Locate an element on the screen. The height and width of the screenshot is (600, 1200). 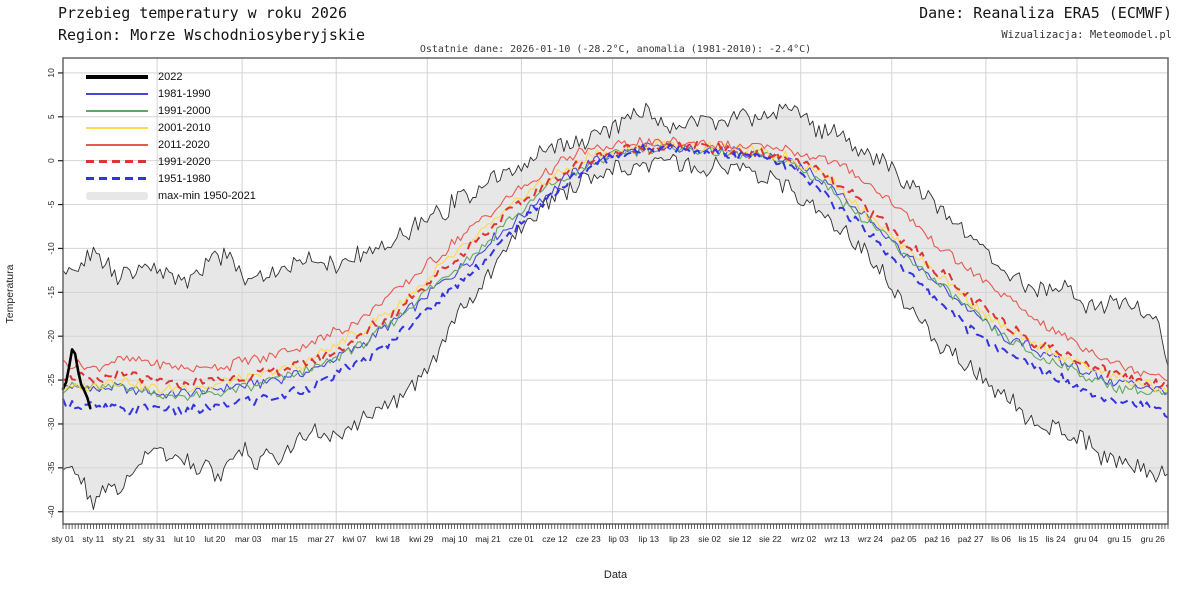
x-tick-label: wrz 24 is located at coordinates (870, 539).